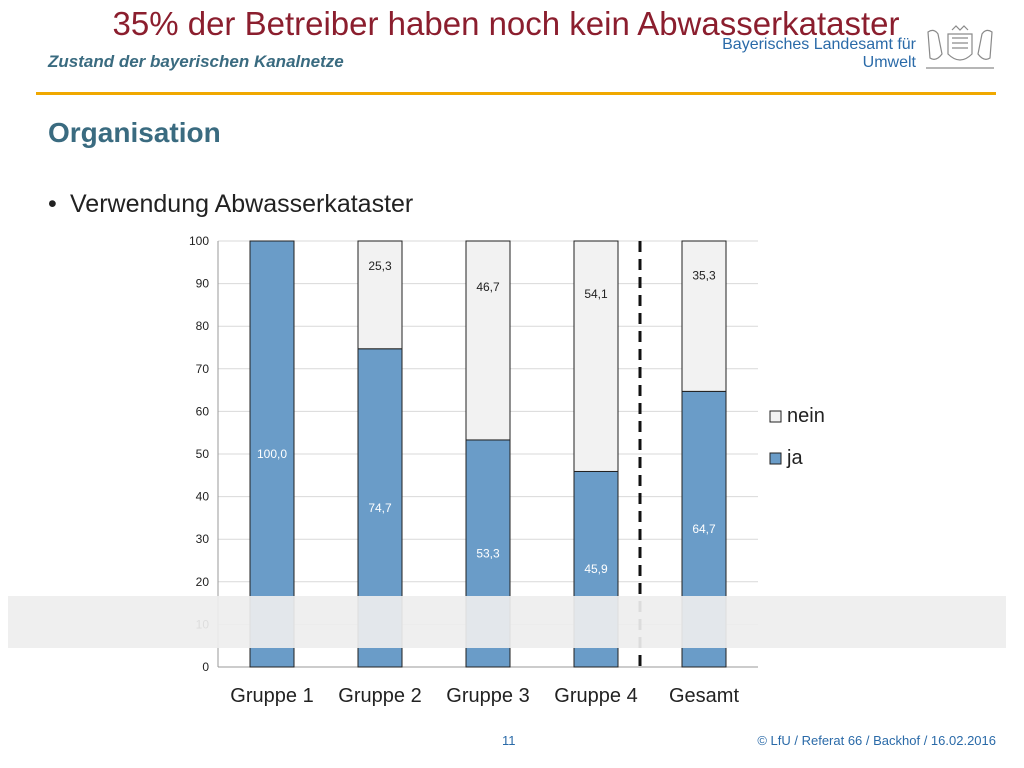 This screenshot has width=1024, height=768. What do you see at coordinates (203, 582) in the screenshot?
I see `y-tick-label: 20` at bounding box center [203, 582].